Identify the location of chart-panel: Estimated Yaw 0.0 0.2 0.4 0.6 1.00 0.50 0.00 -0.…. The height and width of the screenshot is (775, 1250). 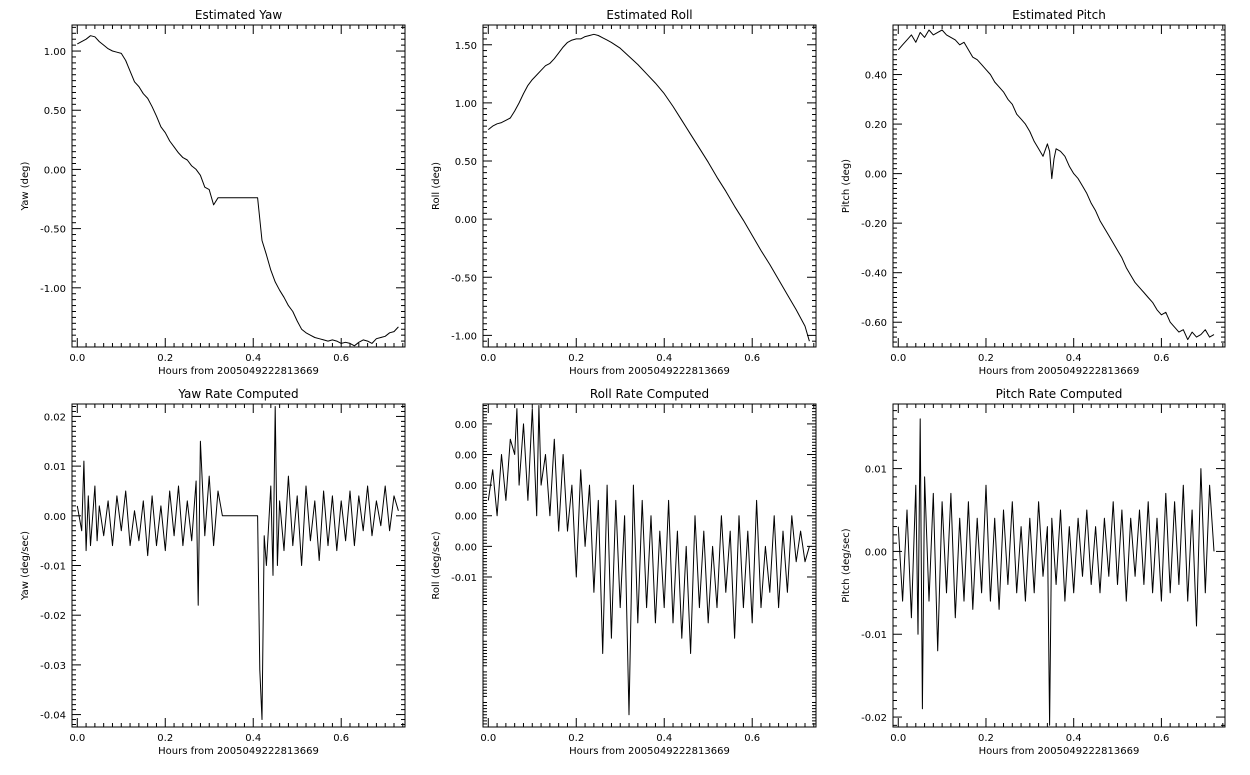
(213, 192).